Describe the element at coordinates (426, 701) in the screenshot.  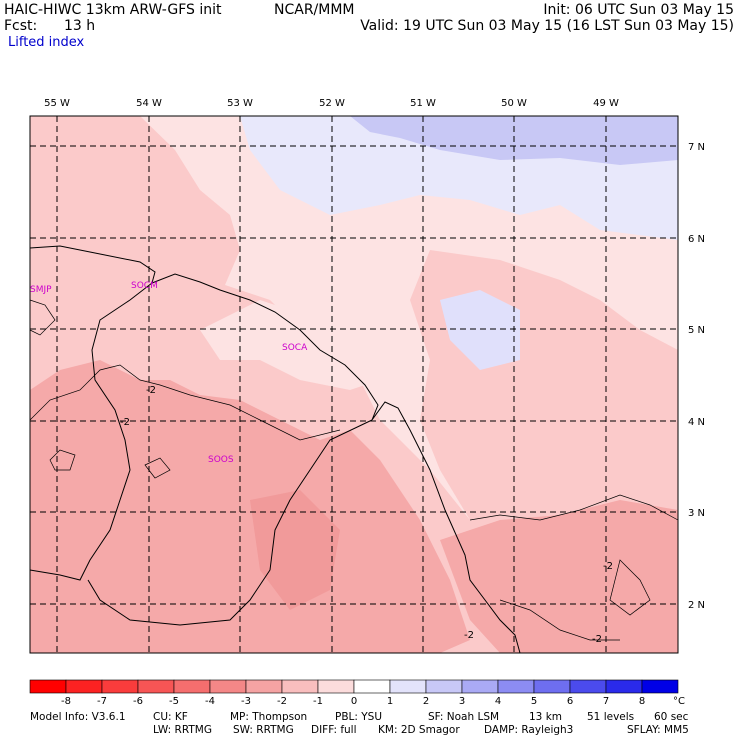
I see `colorbar-tick-label: 2` at that location.